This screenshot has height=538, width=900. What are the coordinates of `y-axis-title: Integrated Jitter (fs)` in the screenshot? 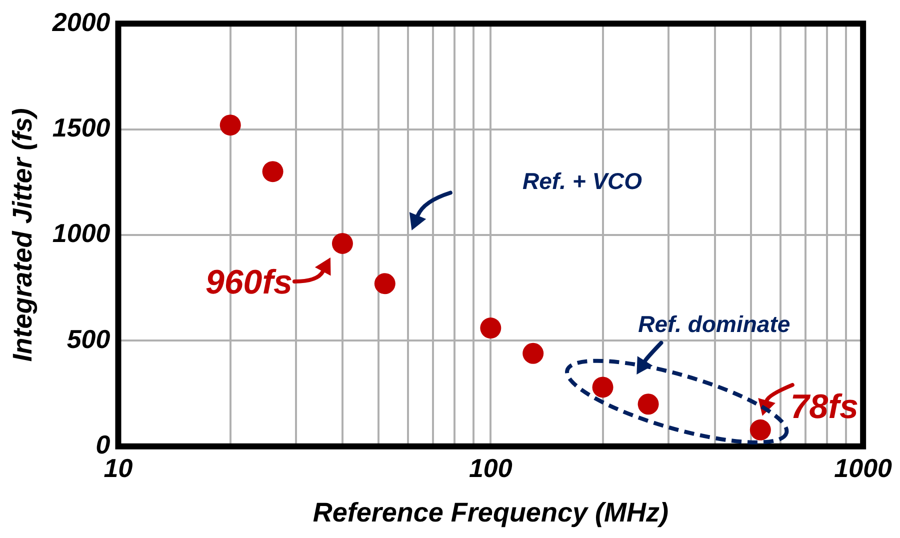 It's located at (23, 235).